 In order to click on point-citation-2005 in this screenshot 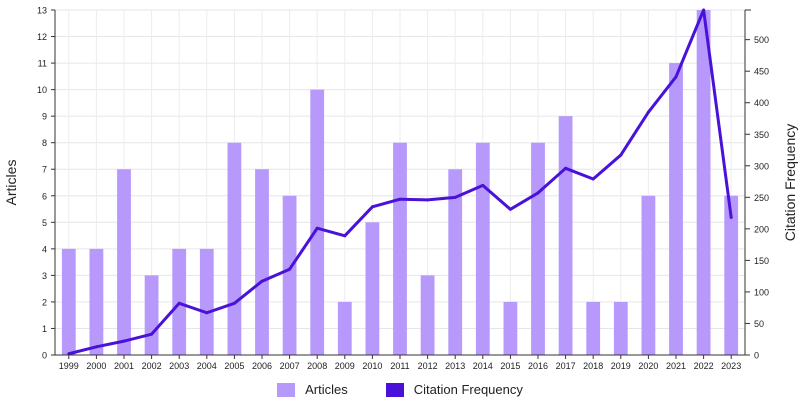, I will do `click(234, 303)`.